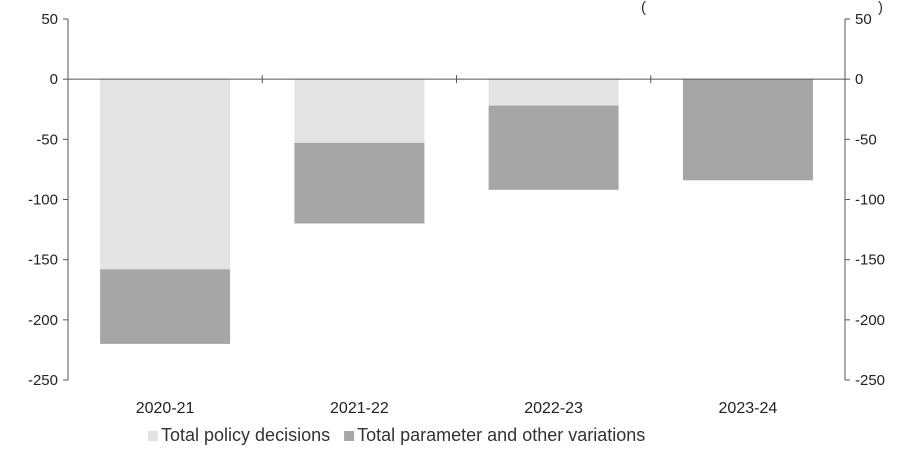  I want to click on legend-label-2: Total parameter and other variations, so click(501, 435).